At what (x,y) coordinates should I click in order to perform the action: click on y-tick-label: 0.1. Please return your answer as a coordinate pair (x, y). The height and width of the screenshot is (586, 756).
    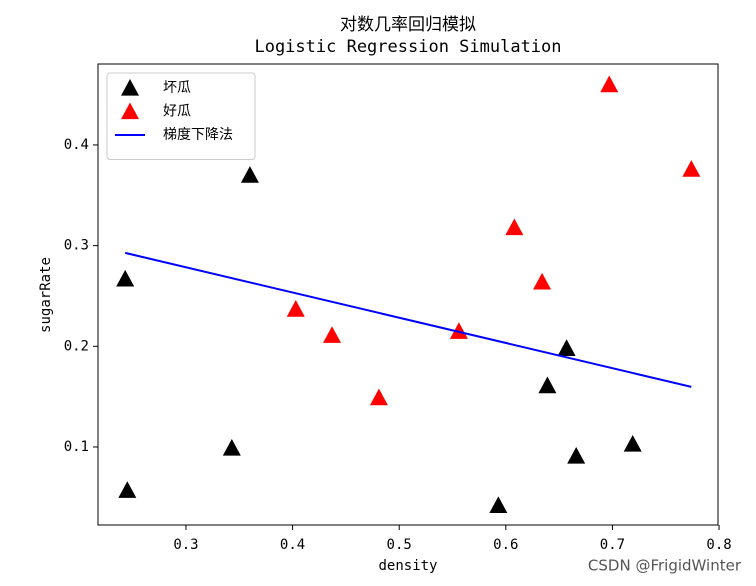
    Looking at the image, I should click on (76, 447).